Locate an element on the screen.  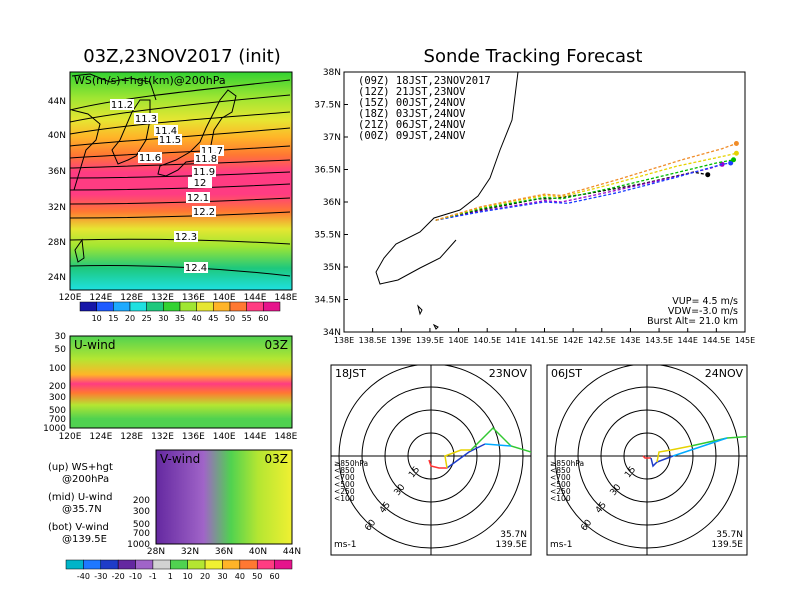
map-lat-tick: 40N is located at coordinates (57, 136).